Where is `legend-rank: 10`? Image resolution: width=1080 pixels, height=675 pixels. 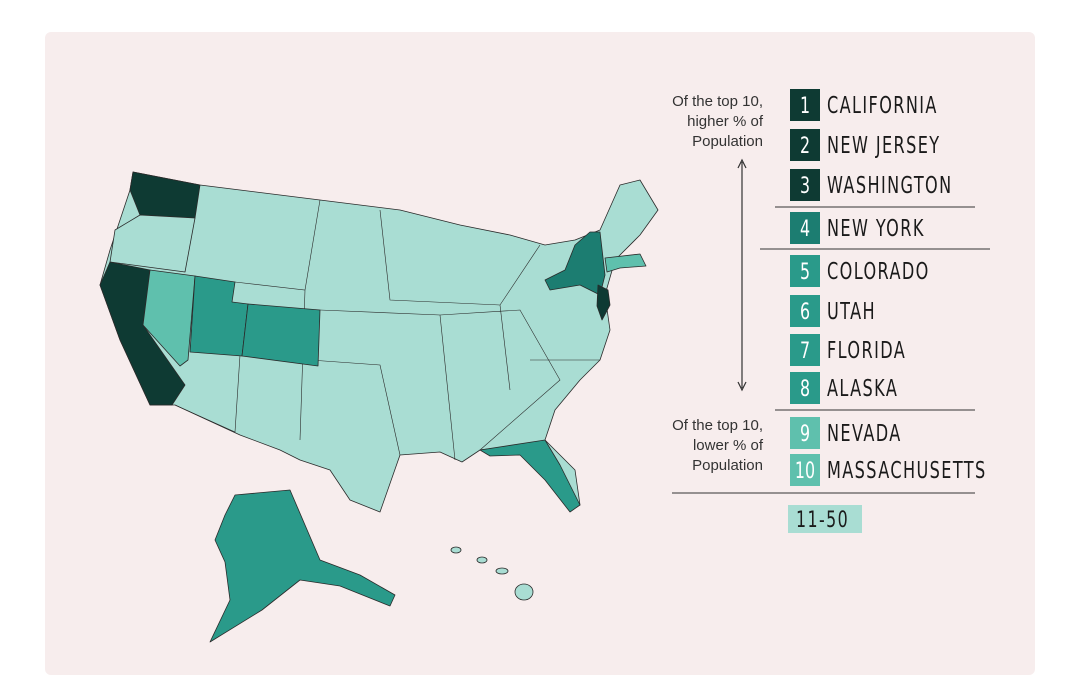
legend-rank: 10 is located at coordinates (805, 470).